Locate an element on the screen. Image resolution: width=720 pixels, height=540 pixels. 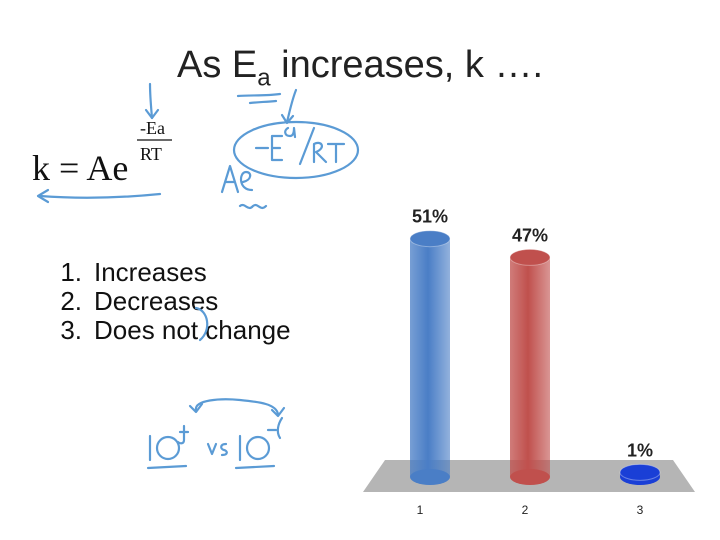
ink-arrow-to-bubble is located at coordinates (289, 106).